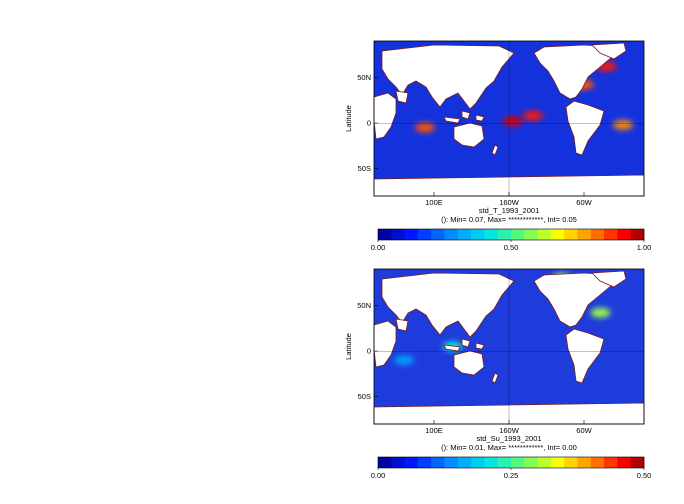 Image resolution: width=684 pixels, height=504 pixels. I want to click on salinity-std-map: 100E 160W 60W 50N 0 50S, so click(501, 351).